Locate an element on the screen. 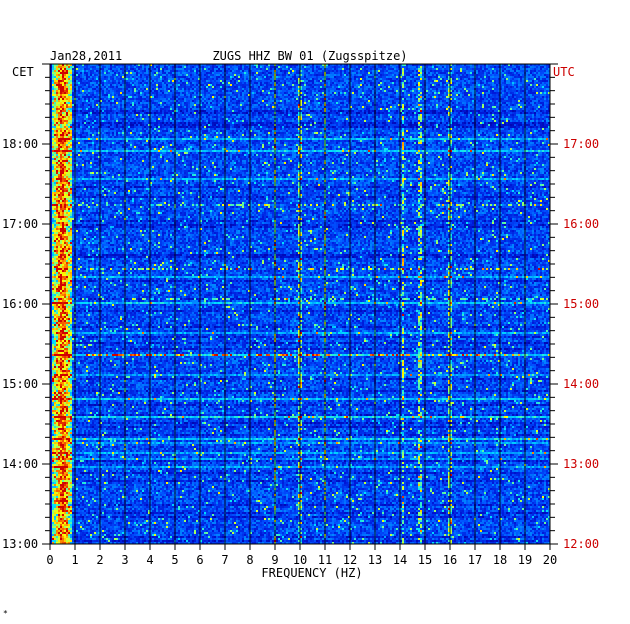 This screenshot has height=624, width=630. y-right-tick-label: 17:00 is located at coordinates (581, 144).